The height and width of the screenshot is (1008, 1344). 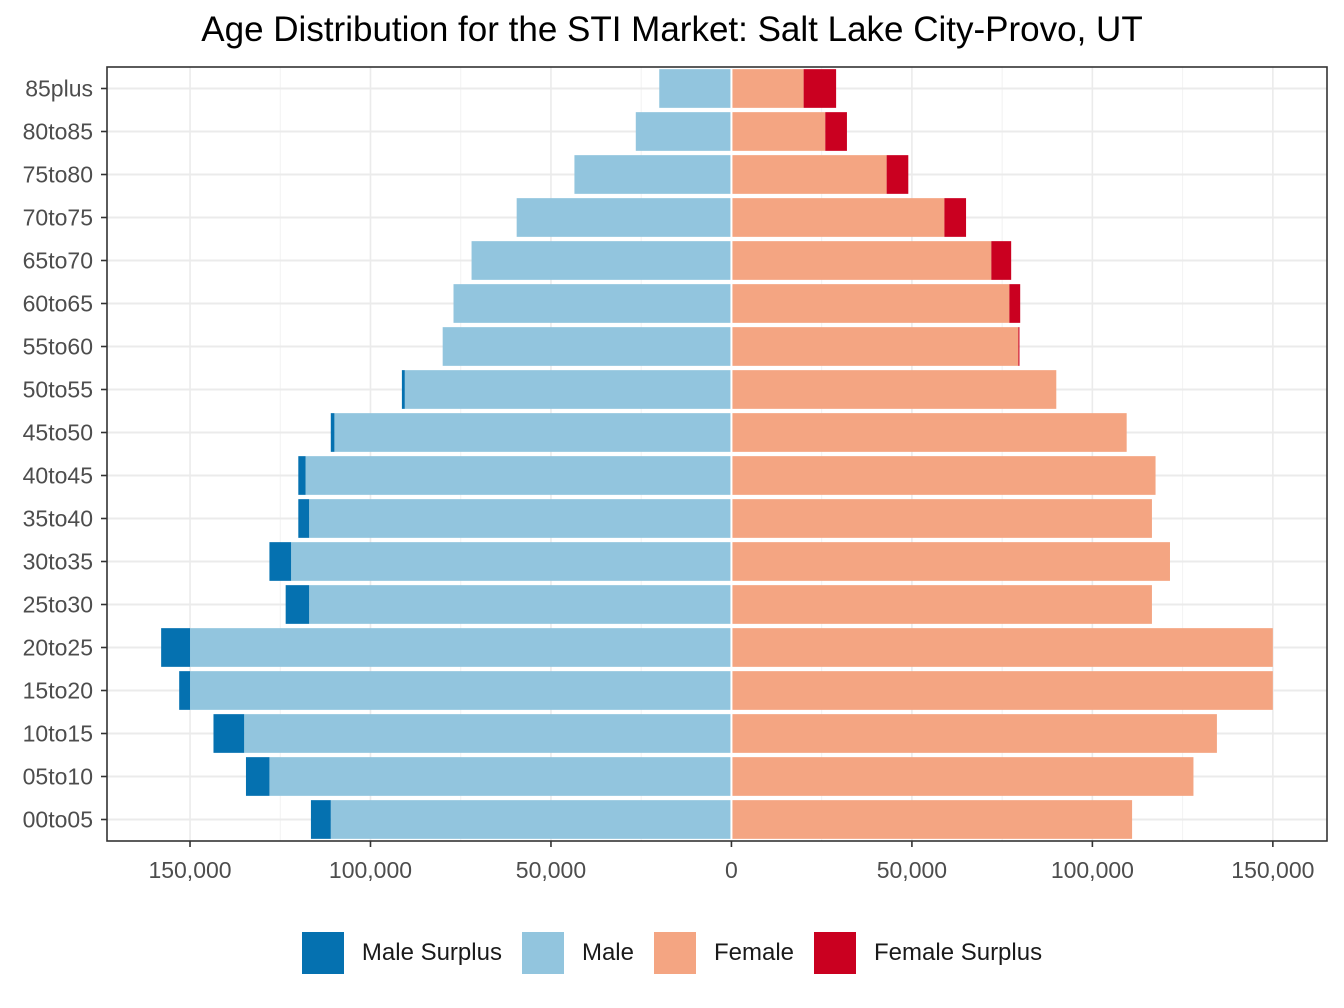 What do you see at coordinates (58, 261) in the screenshot?
I see `y-tick-label: 65to70` at bounding box center [58, 261].